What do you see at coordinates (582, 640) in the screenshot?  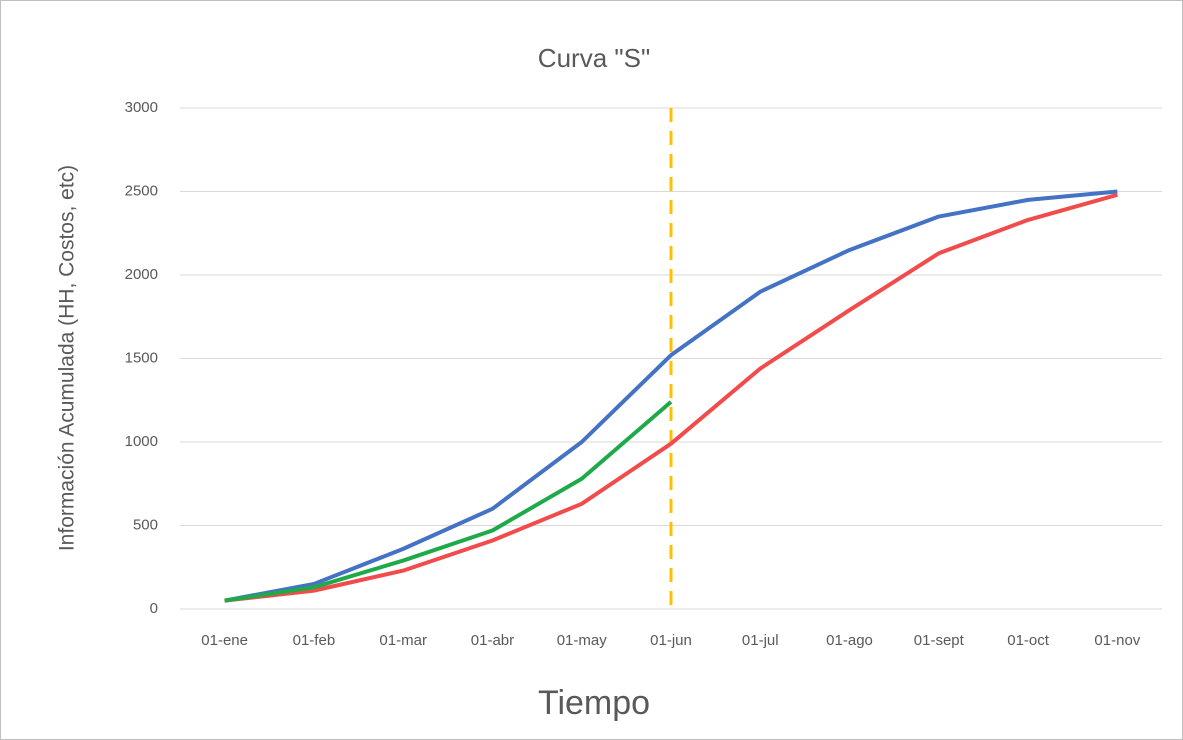 I see `x-tick-label: 01-may` at bounding box center [582, 640].